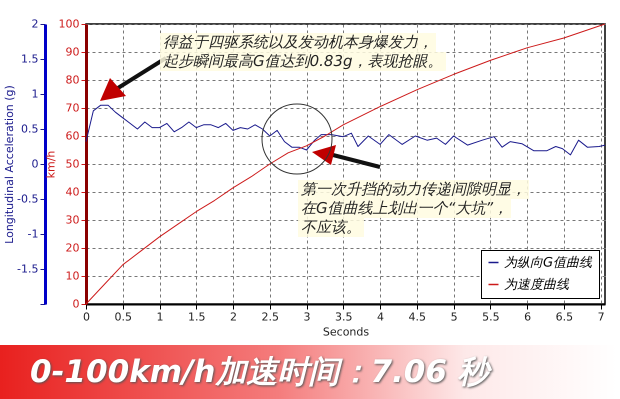 This screenshot has width=620, height=399. Describe the element at coordinates (29, 129) in the screenshot. I see `y-tick-label: 0.5` at that location.